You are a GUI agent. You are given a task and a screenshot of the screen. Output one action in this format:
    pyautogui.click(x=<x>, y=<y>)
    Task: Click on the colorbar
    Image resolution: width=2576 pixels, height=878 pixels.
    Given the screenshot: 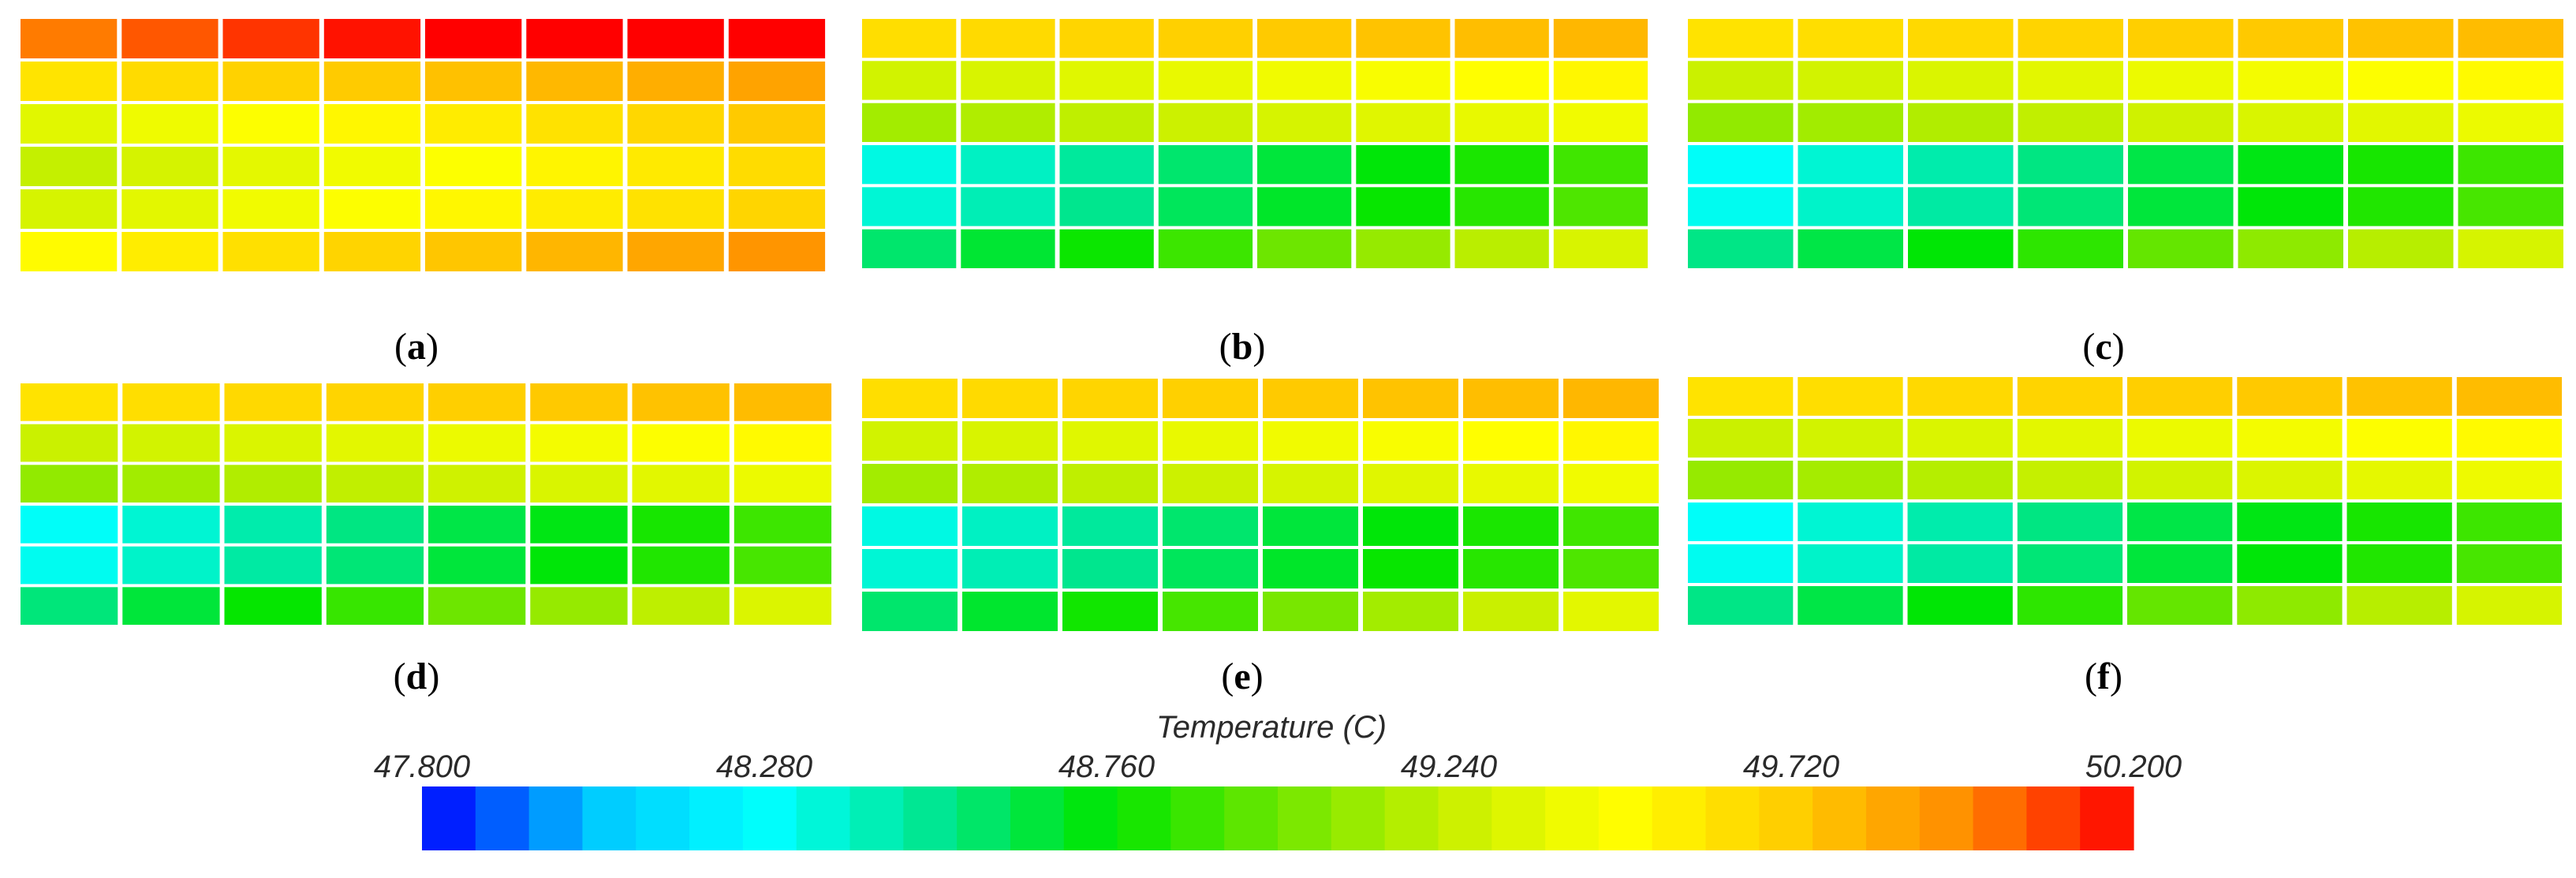 What is the action you would take?
    pyautogui.click(x=1278, y=818)
    